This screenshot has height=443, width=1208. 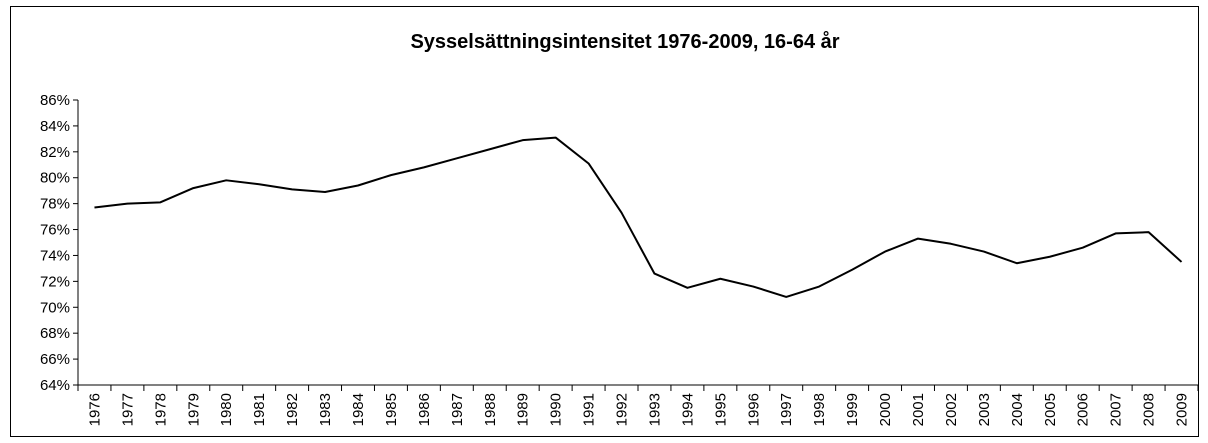 I want to click on x-tick-label: 2006, so click(x=1083, y=409).